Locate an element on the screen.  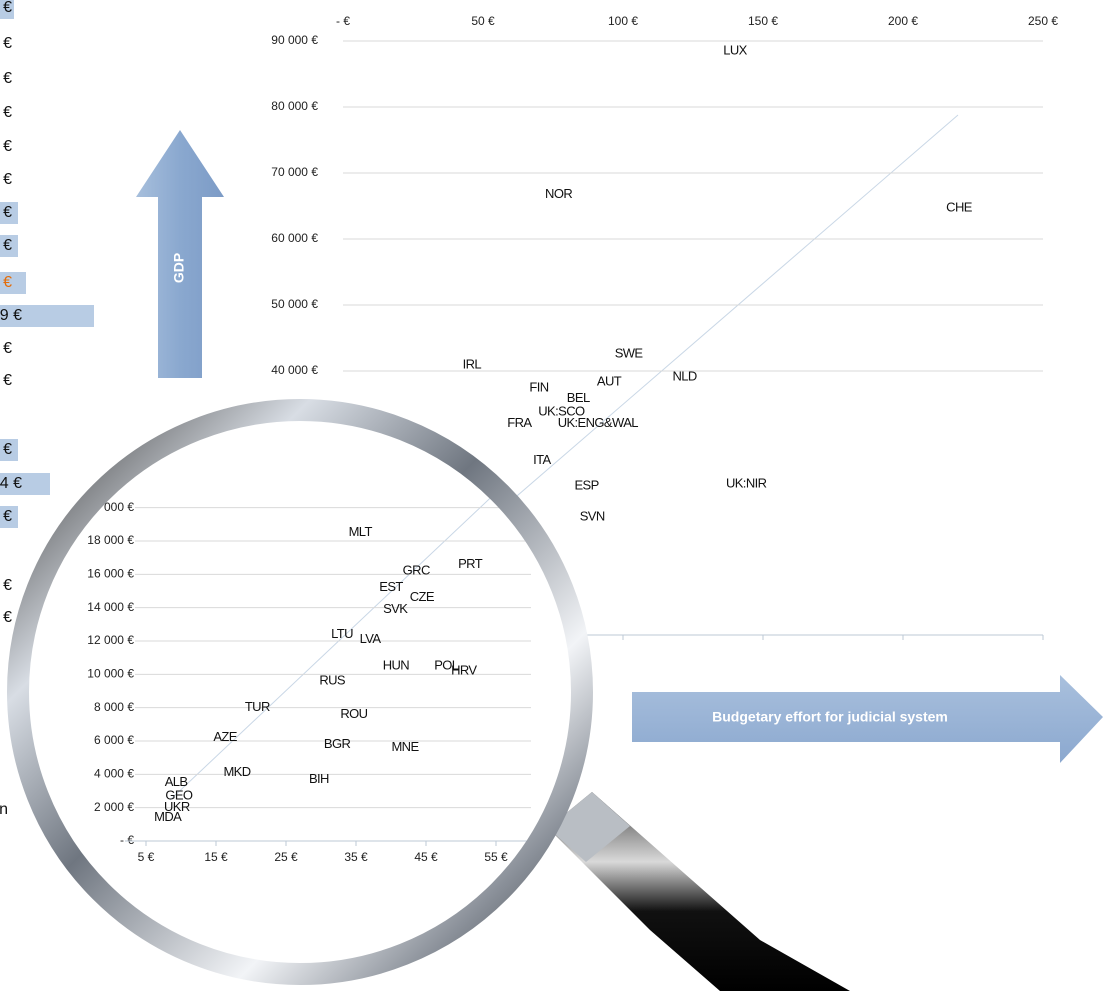
trend-line is located at coordinates (345, 635).